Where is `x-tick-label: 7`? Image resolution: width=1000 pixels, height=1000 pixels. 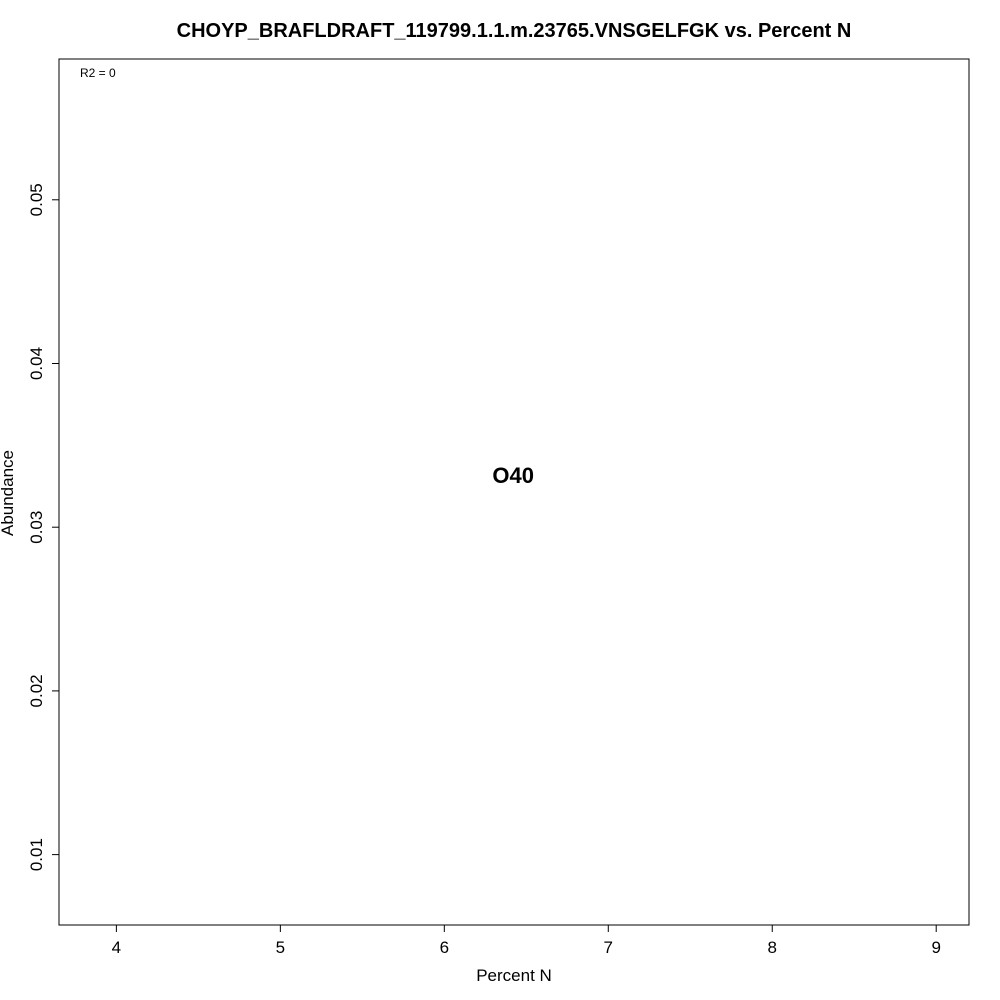 x-tick-label: 7 is located at coordinates (608, 947).